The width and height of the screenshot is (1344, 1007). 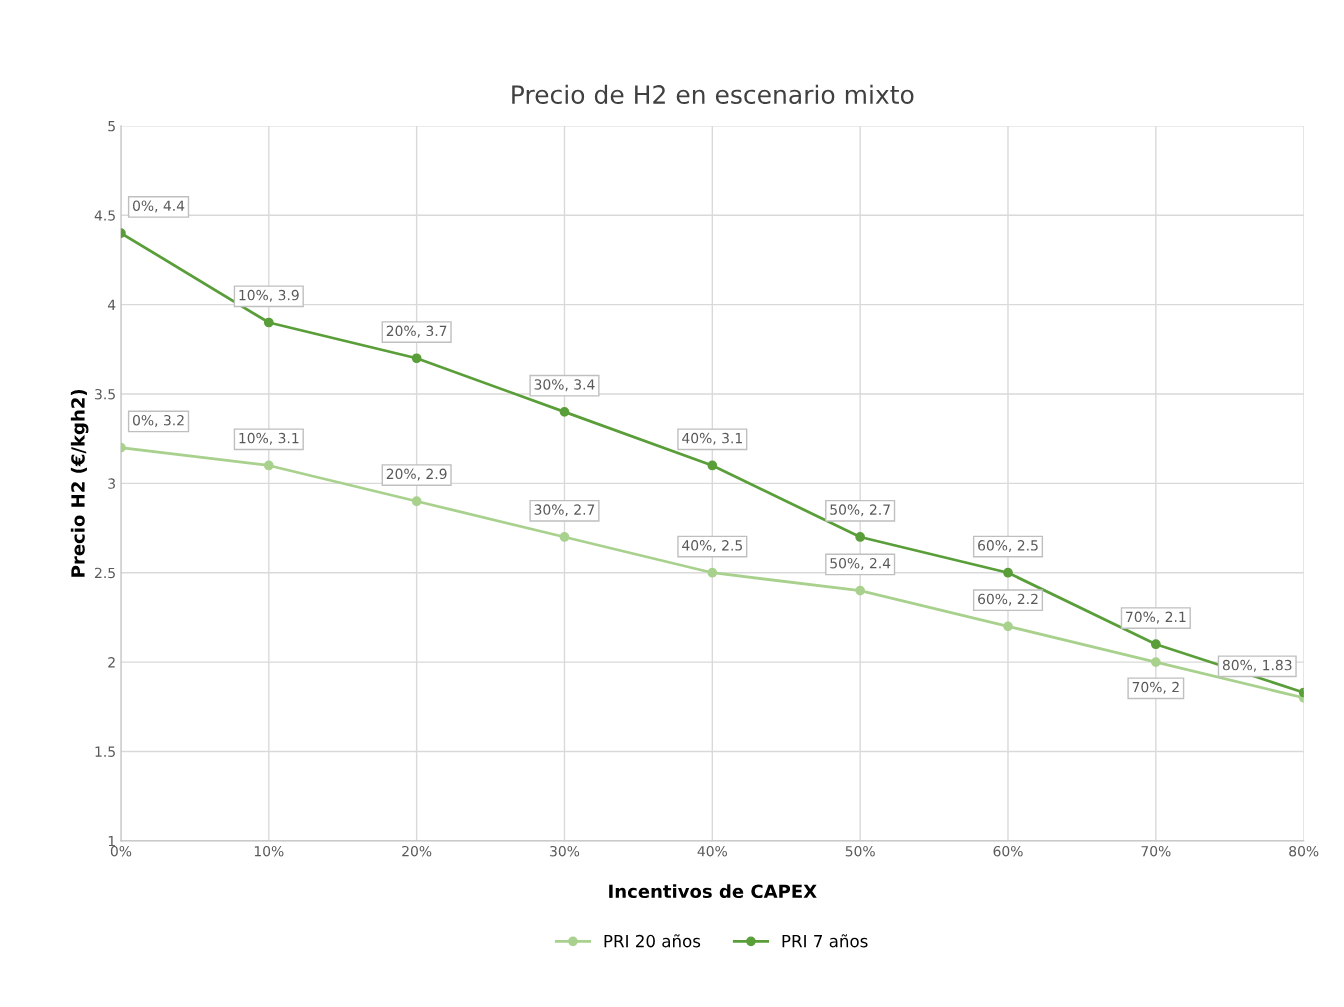 I want to click on y-tick-label: 2, so click(x=111, y=662).